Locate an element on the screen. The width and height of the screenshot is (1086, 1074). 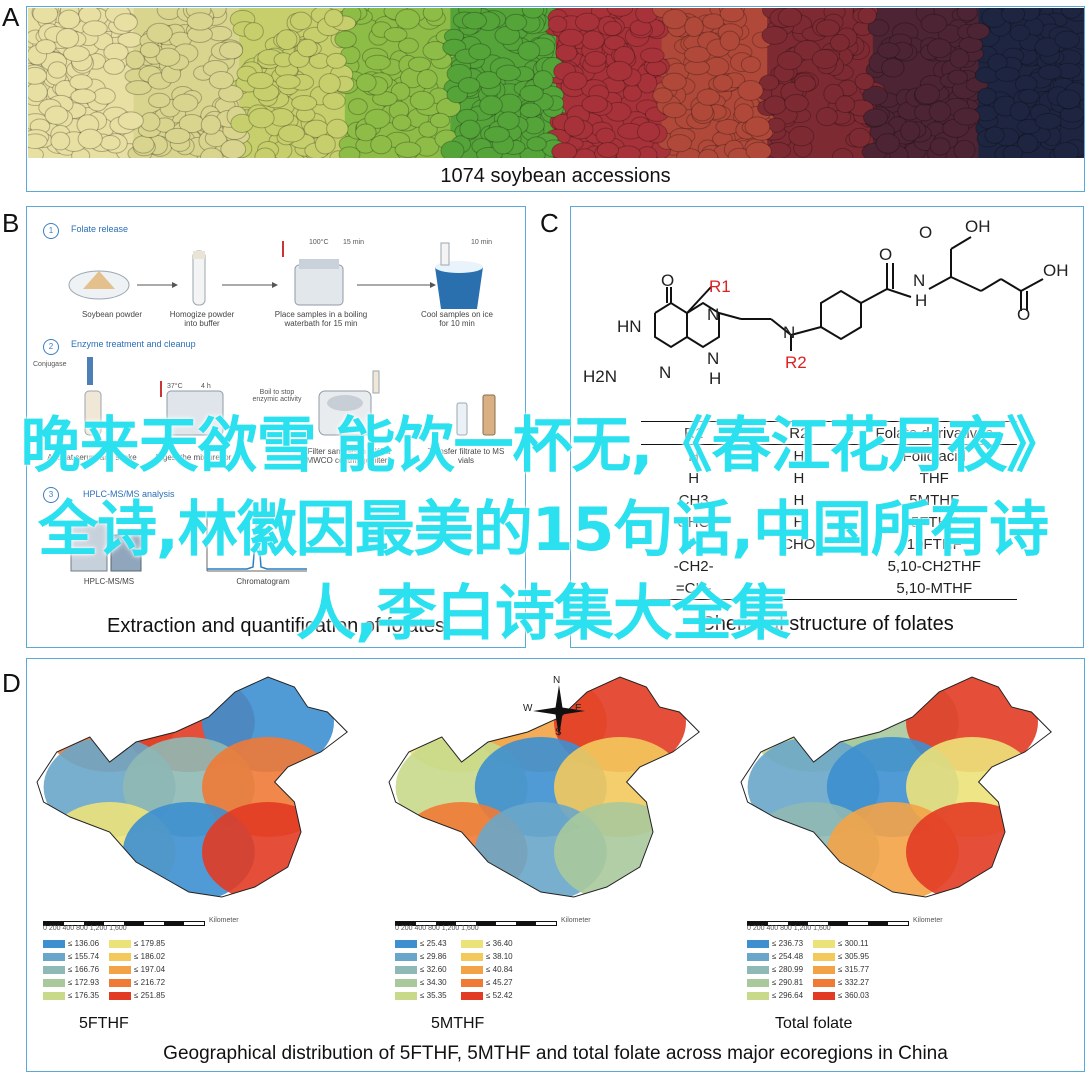
legend-item: ≤ 25.43 is located at coordinates (421, 943).